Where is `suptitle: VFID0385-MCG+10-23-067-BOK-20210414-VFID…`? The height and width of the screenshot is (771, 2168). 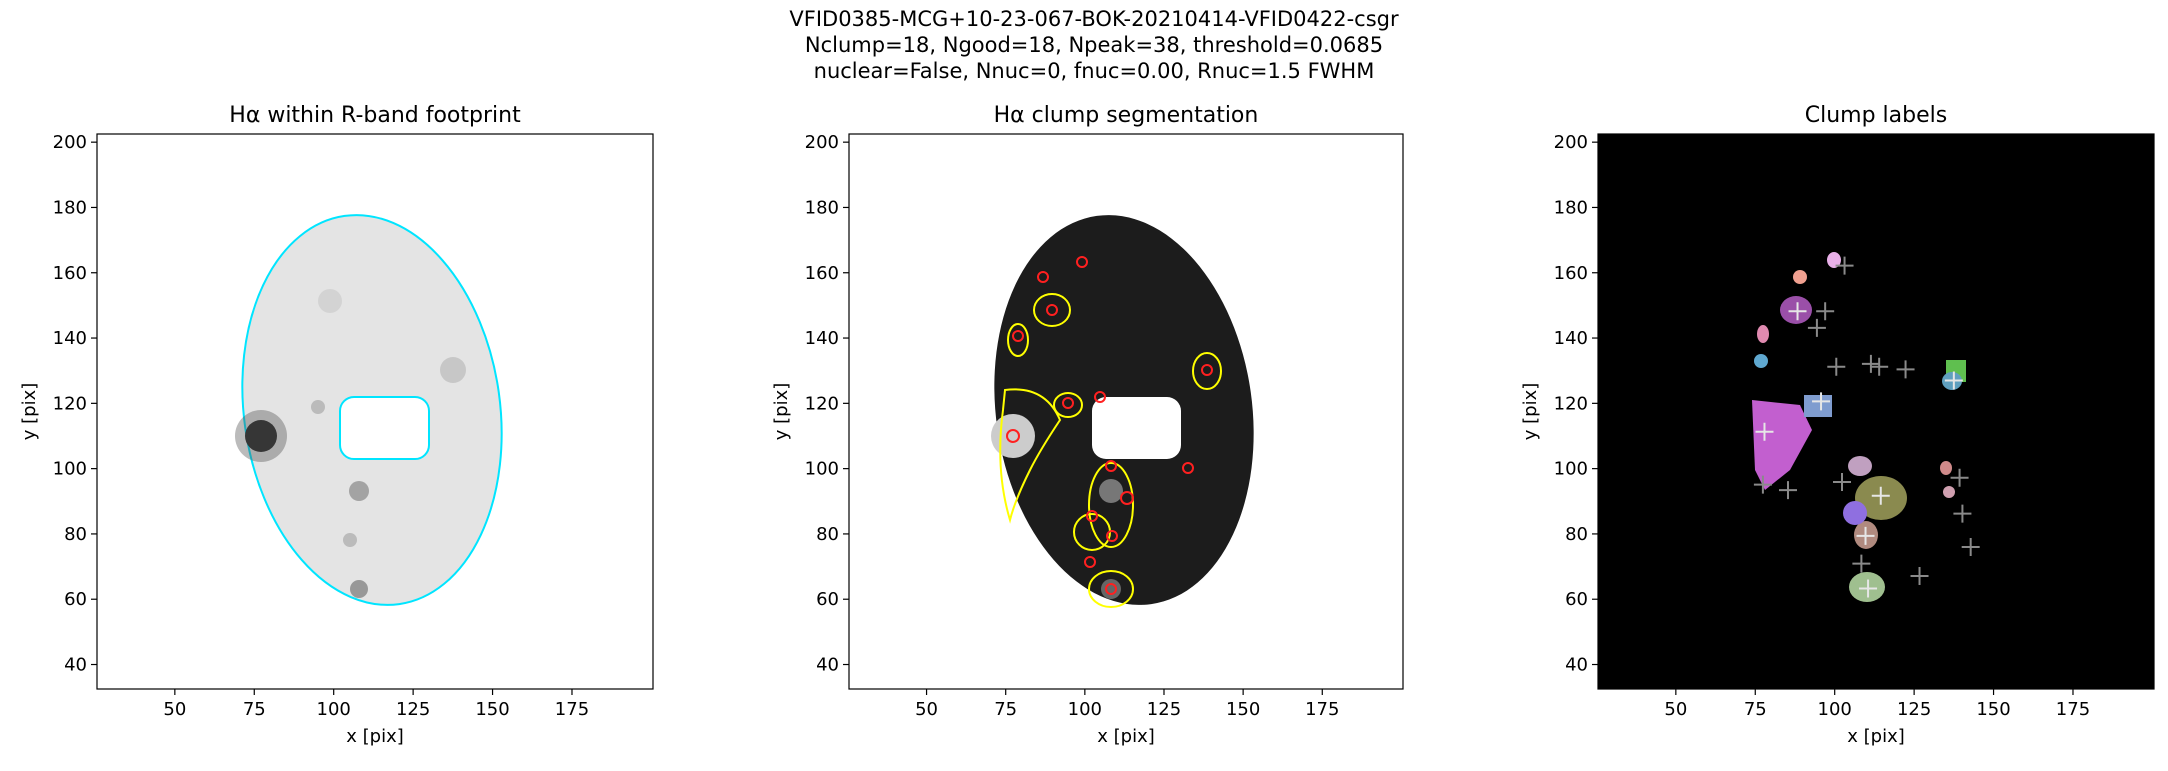 suptitle: VFID0385-MCG+10-23-067-BOK-20210414-VFID… is located at coordinates (1094, 19).